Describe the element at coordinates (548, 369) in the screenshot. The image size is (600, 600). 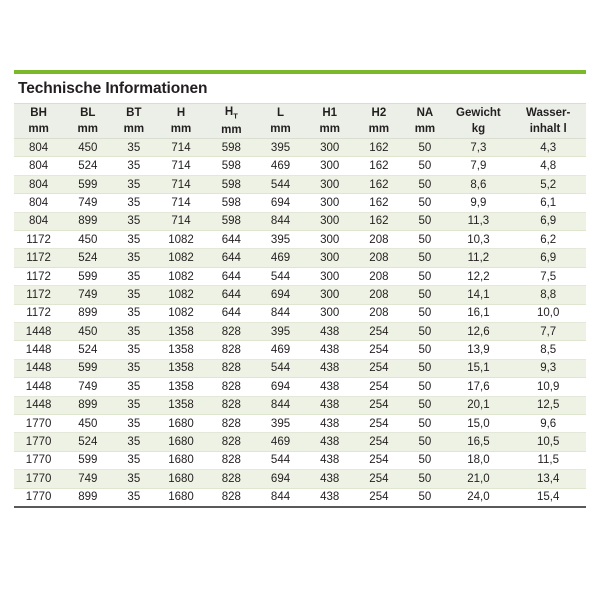
I see `table-cell: 9,3` at that location.